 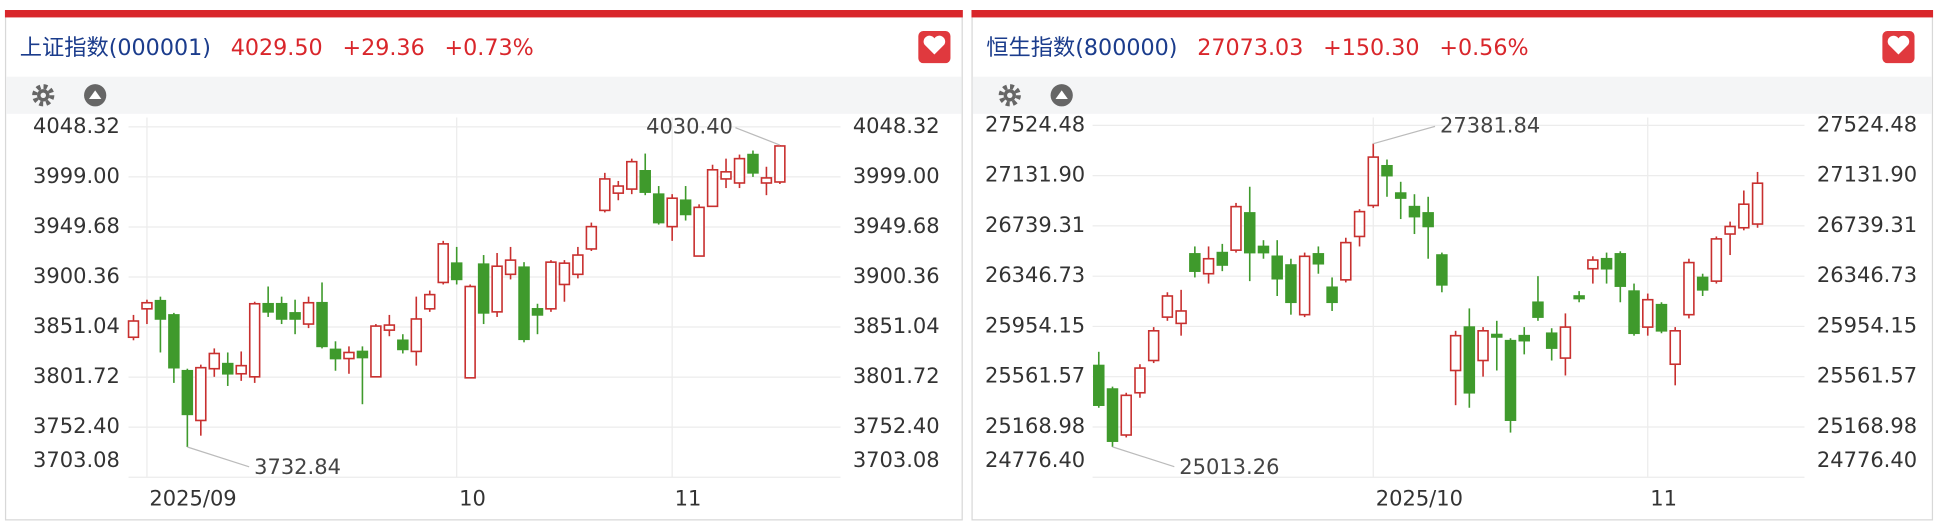 I want to click on y-tick-label: 3703.08, so click(x=76, y=459).